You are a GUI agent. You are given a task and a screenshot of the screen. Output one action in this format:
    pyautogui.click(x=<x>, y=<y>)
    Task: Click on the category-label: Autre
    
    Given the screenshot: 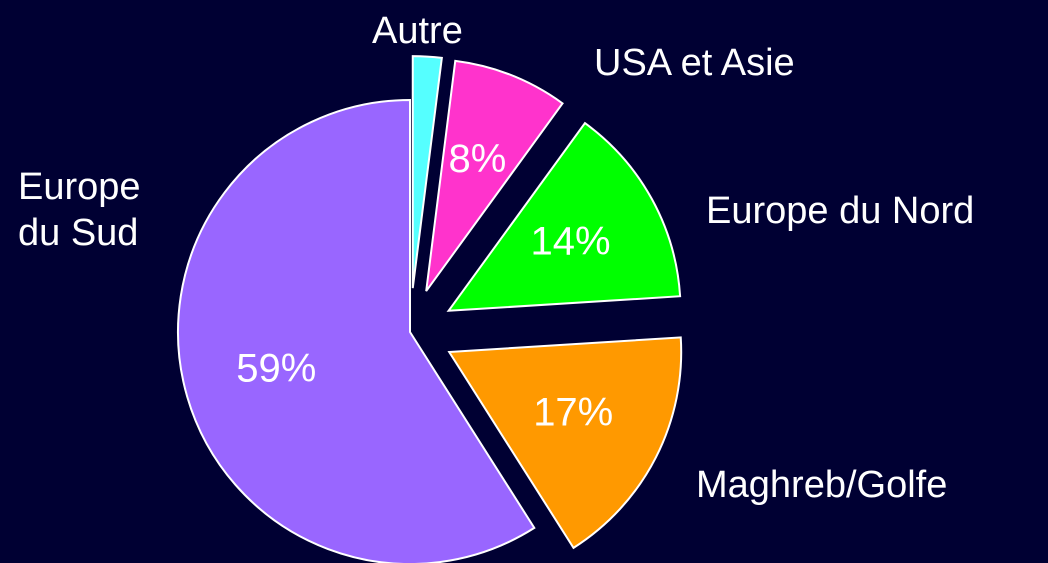 What is the action you would take?
    pyautogui.click(x=417, y=31)
    